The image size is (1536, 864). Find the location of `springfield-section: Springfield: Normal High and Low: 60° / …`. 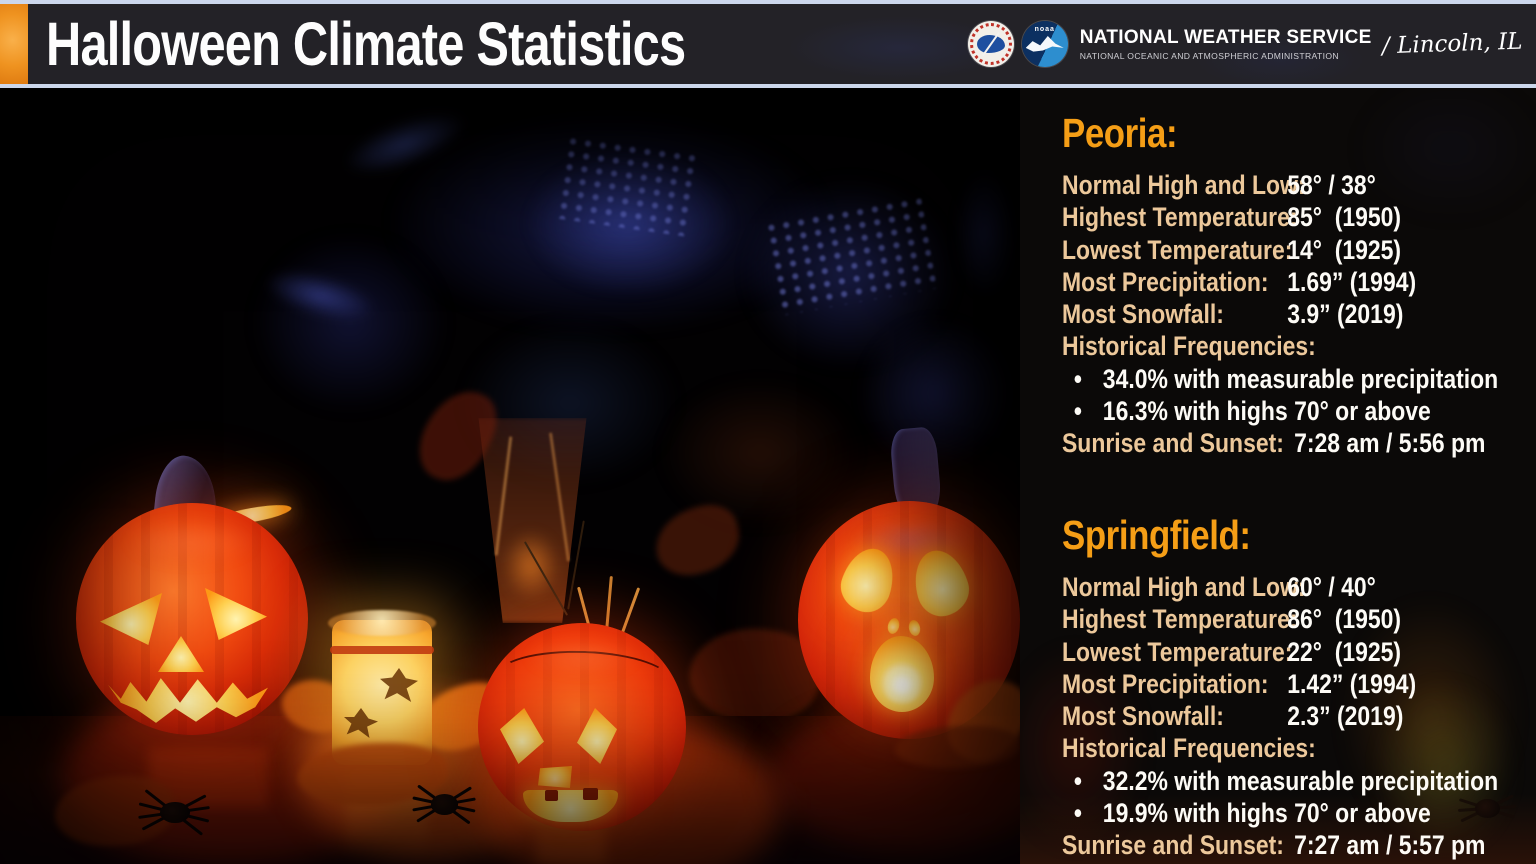

springfield-section: Springfield: Normal High and Low: 60° / … is located at coordinates (1299, 687).